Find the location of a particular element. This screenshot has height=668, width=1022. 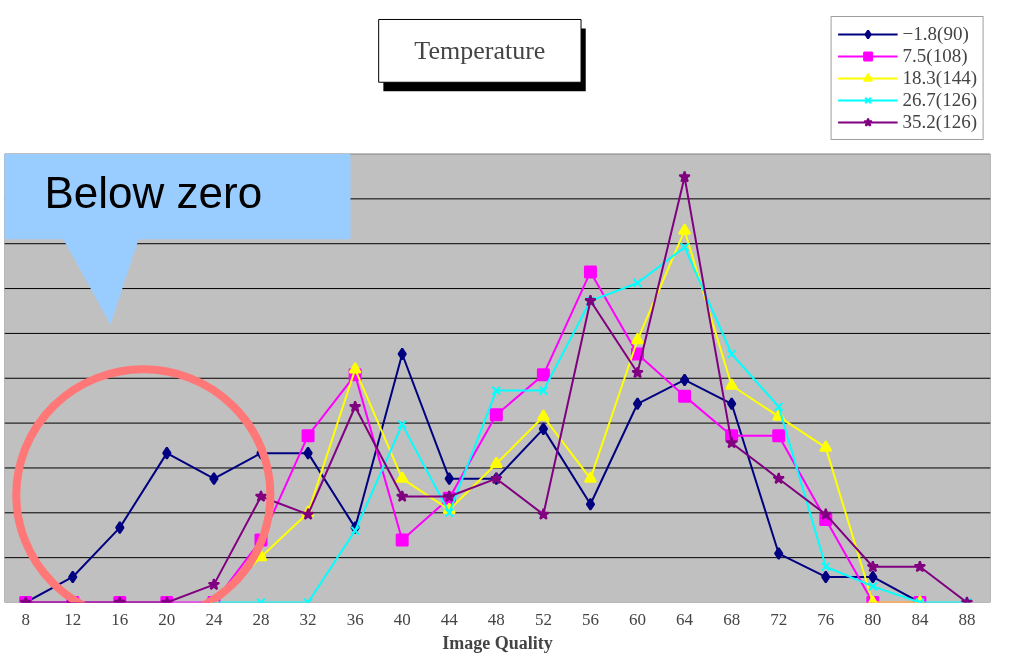

chart-title: Temperature is located at coordinates (480, 51).